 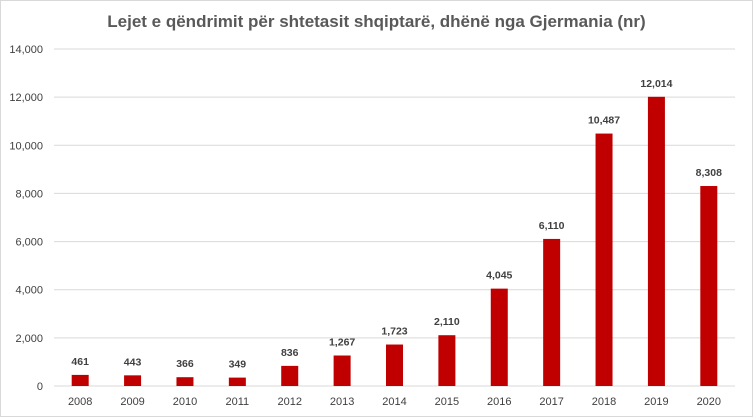 I want to click on x-tick-label: 2014, so click(x=394, y=402).